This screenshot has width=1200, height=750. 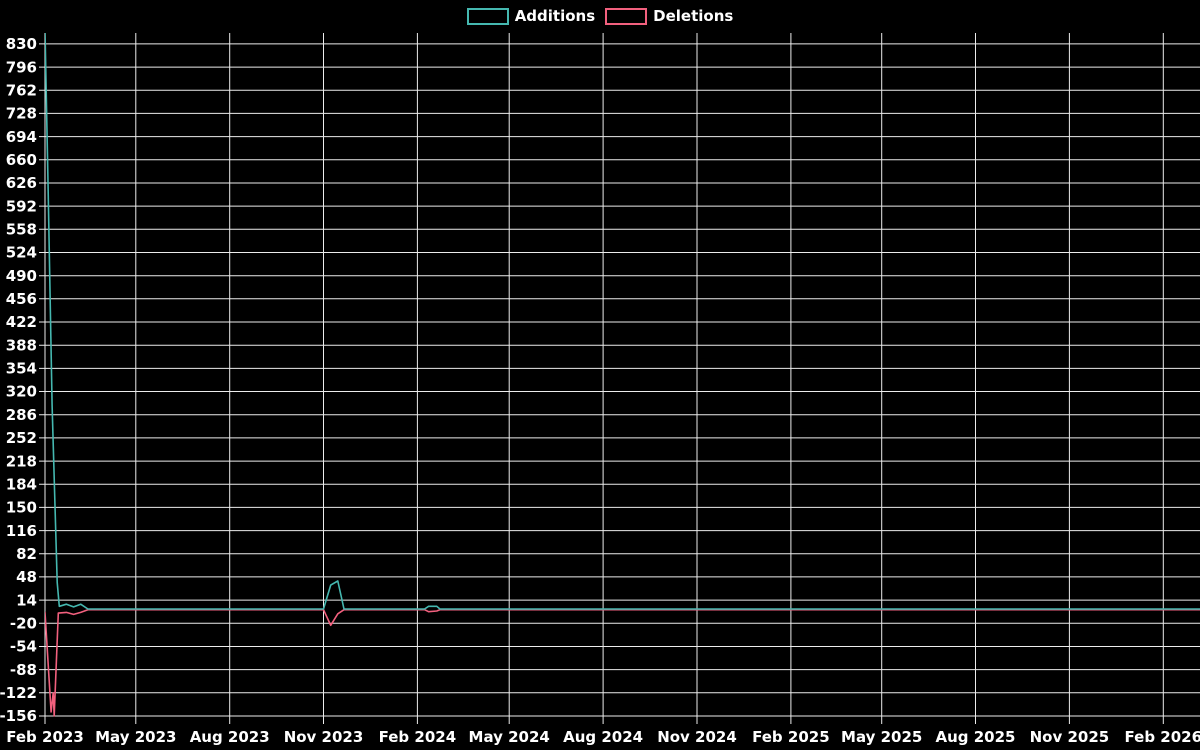 I want to click on x-tick-label: May 2024, so click(x=509, y=737).